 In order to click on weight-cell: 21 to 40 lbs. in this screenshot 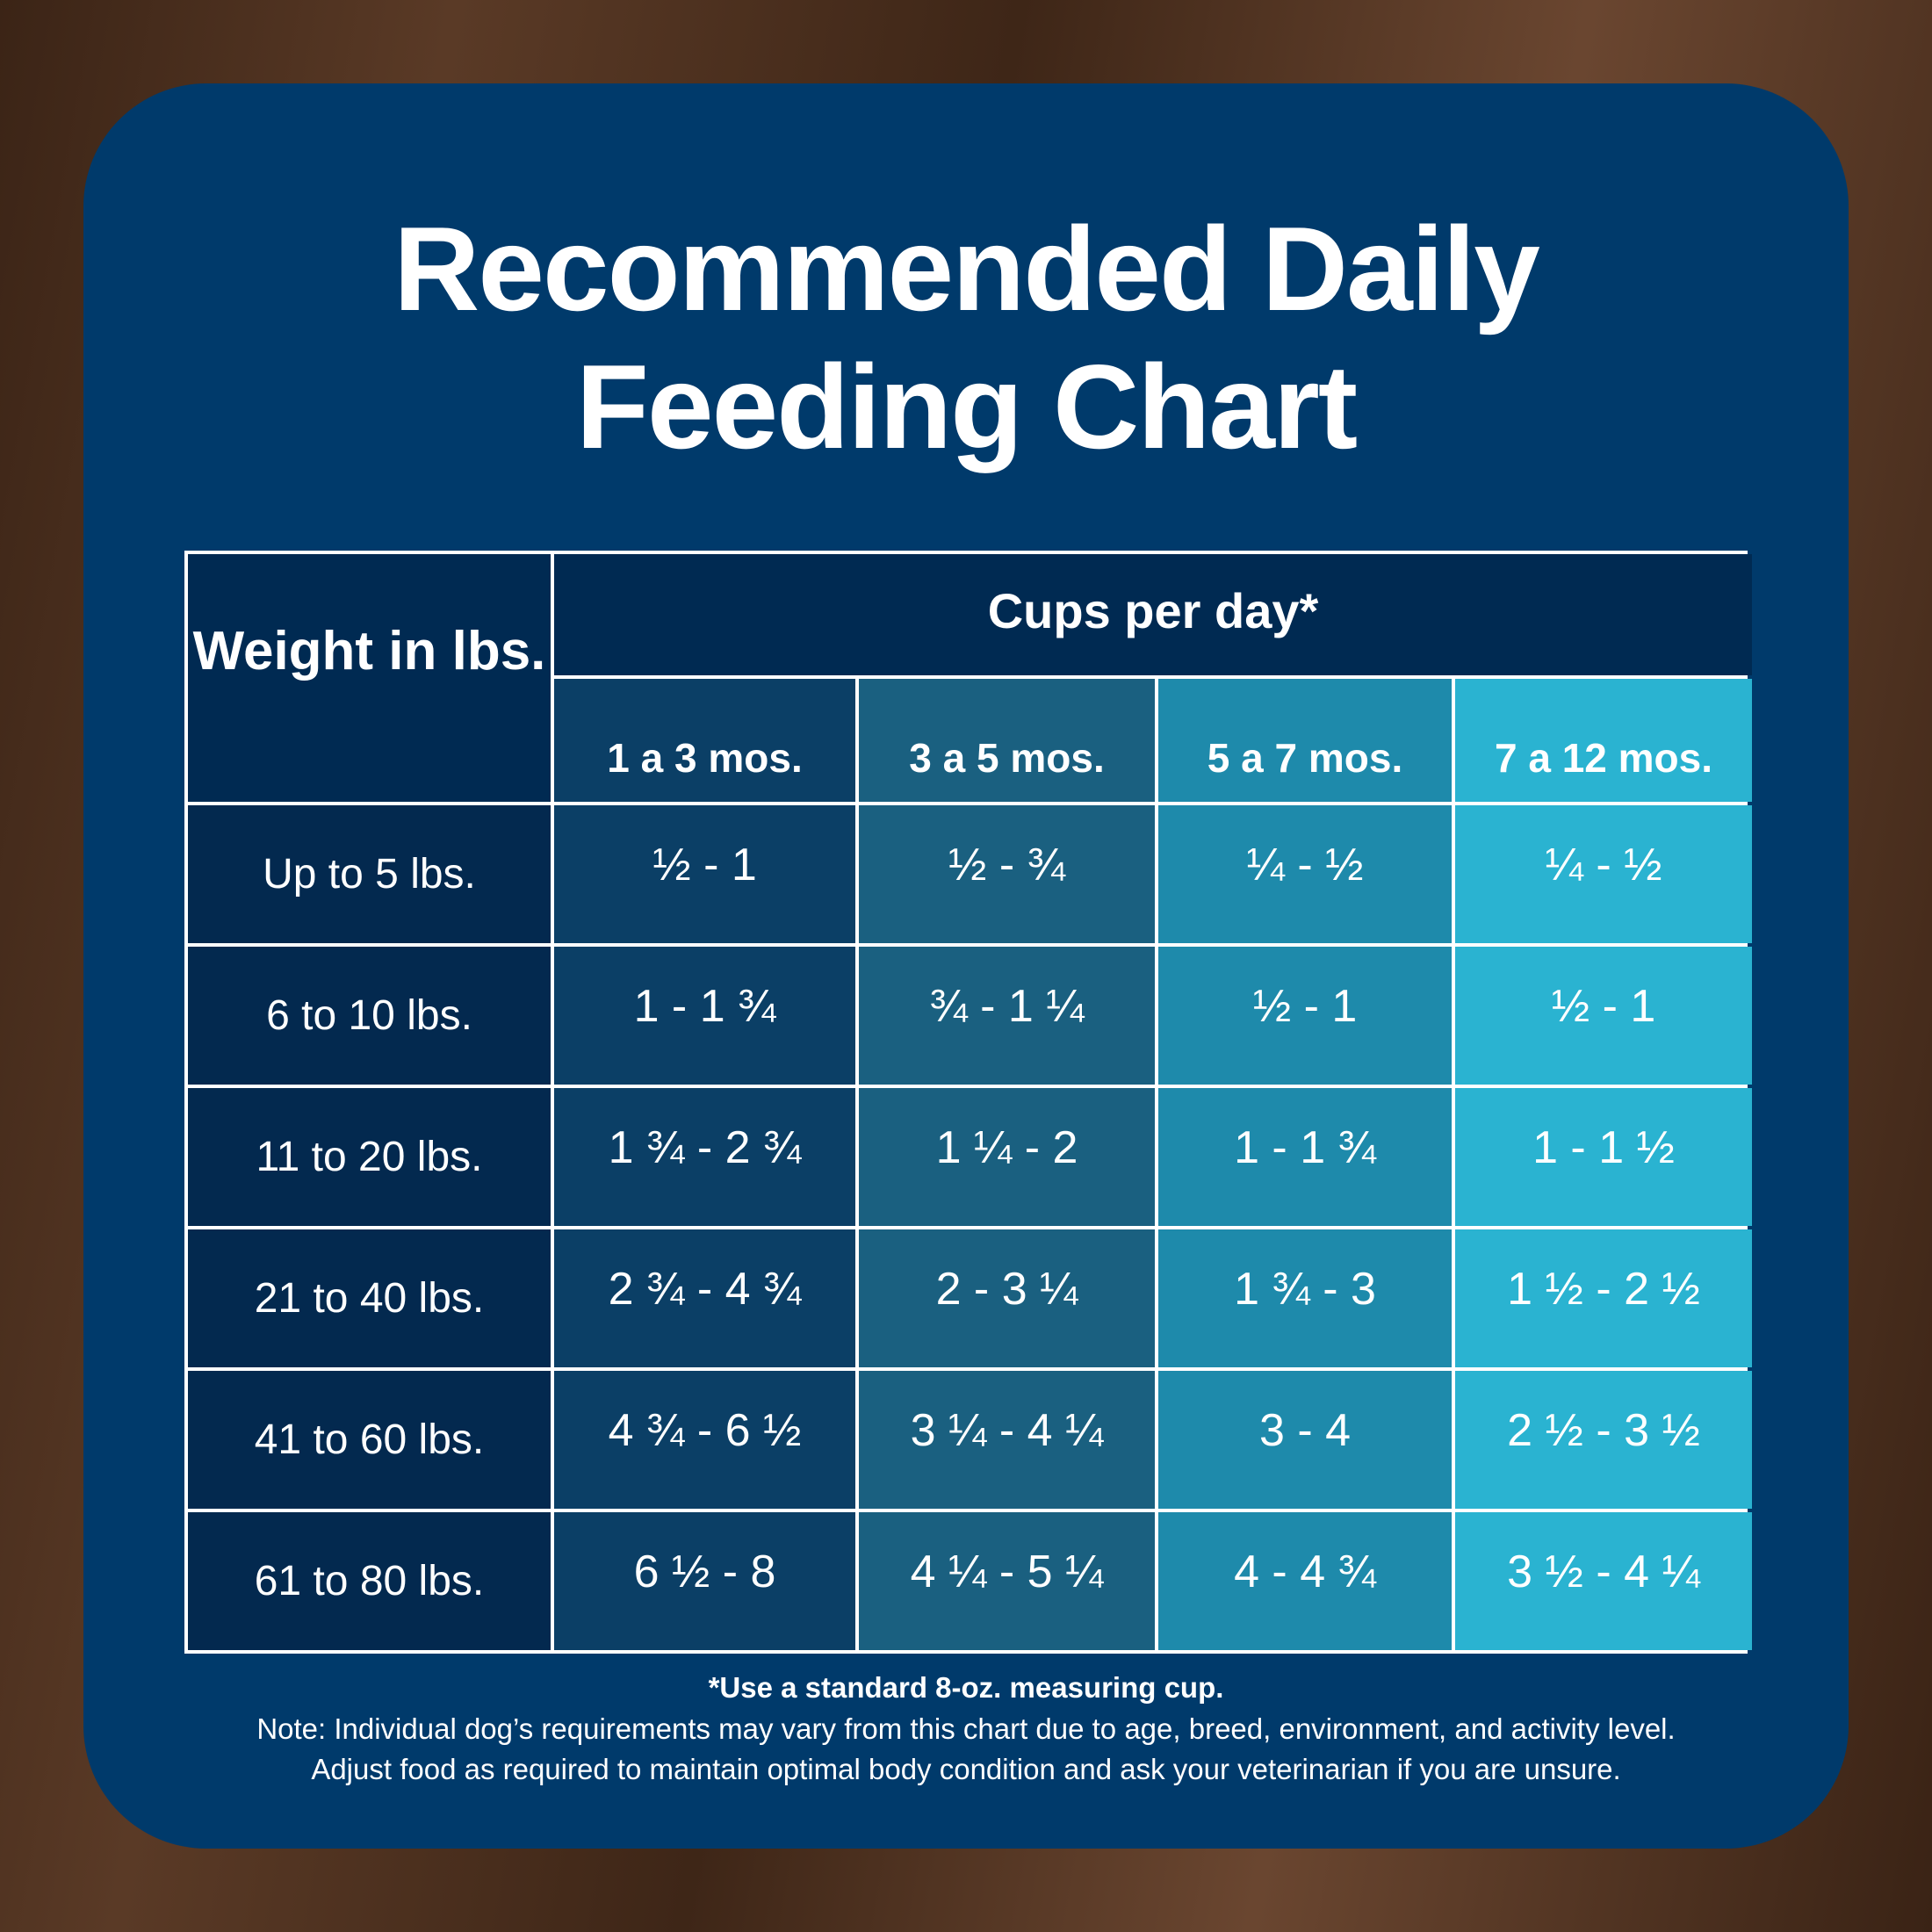, I will do `click(370, 1298)`.